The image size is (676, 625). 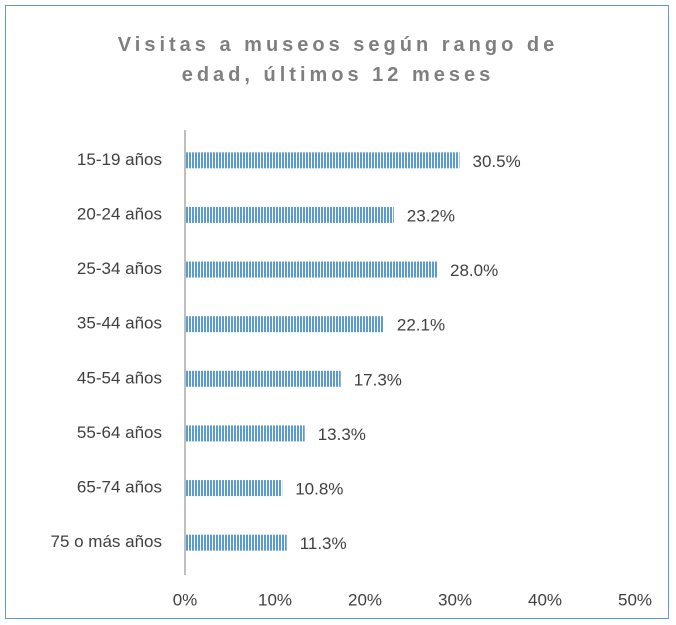 I want to click on x-tick-label: 10%, so click(x=275, y=599).